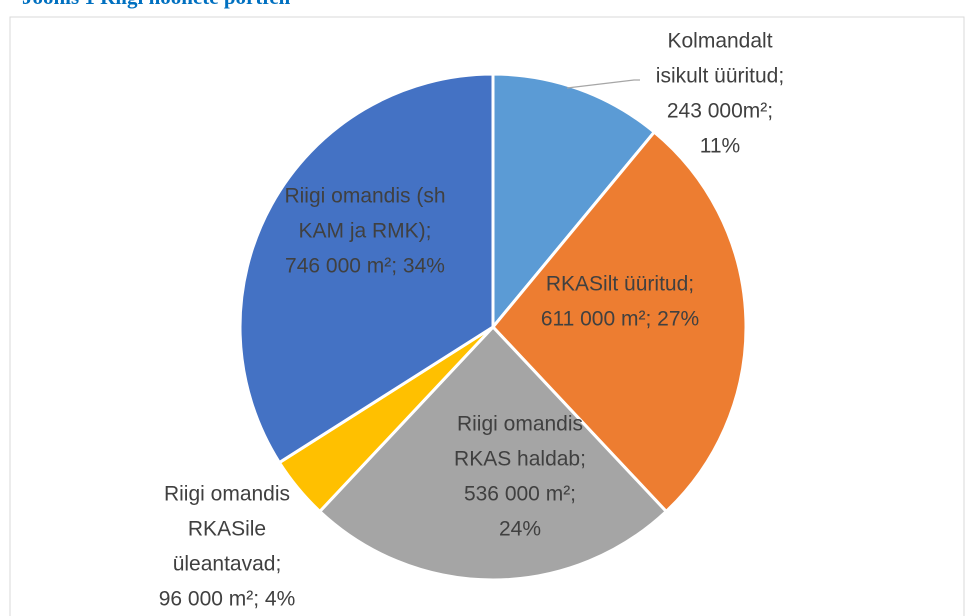 The height and width of the screenshot is (616, 965). I want to click on data-label: 611 000 m²; 27%, so click(620, 319).